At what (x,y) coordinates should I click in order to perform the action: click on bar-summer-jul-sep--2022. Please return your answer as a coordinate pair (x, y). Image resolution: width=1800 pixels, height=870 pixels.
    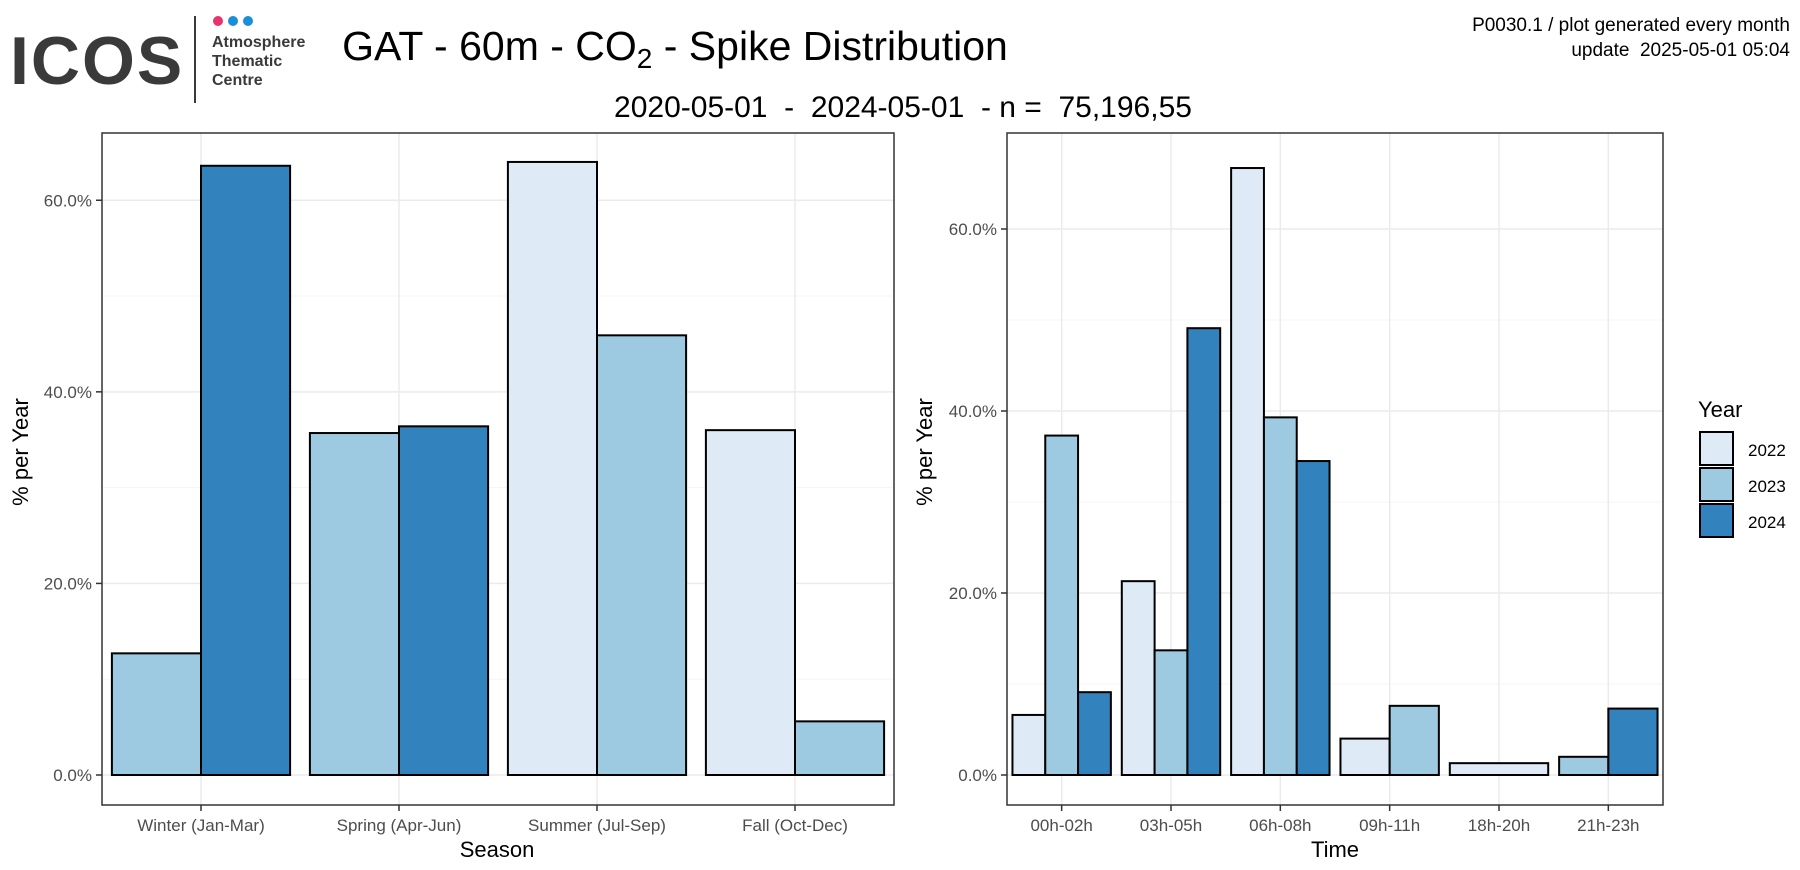
    Looking at the image, I should click on (552, 468).